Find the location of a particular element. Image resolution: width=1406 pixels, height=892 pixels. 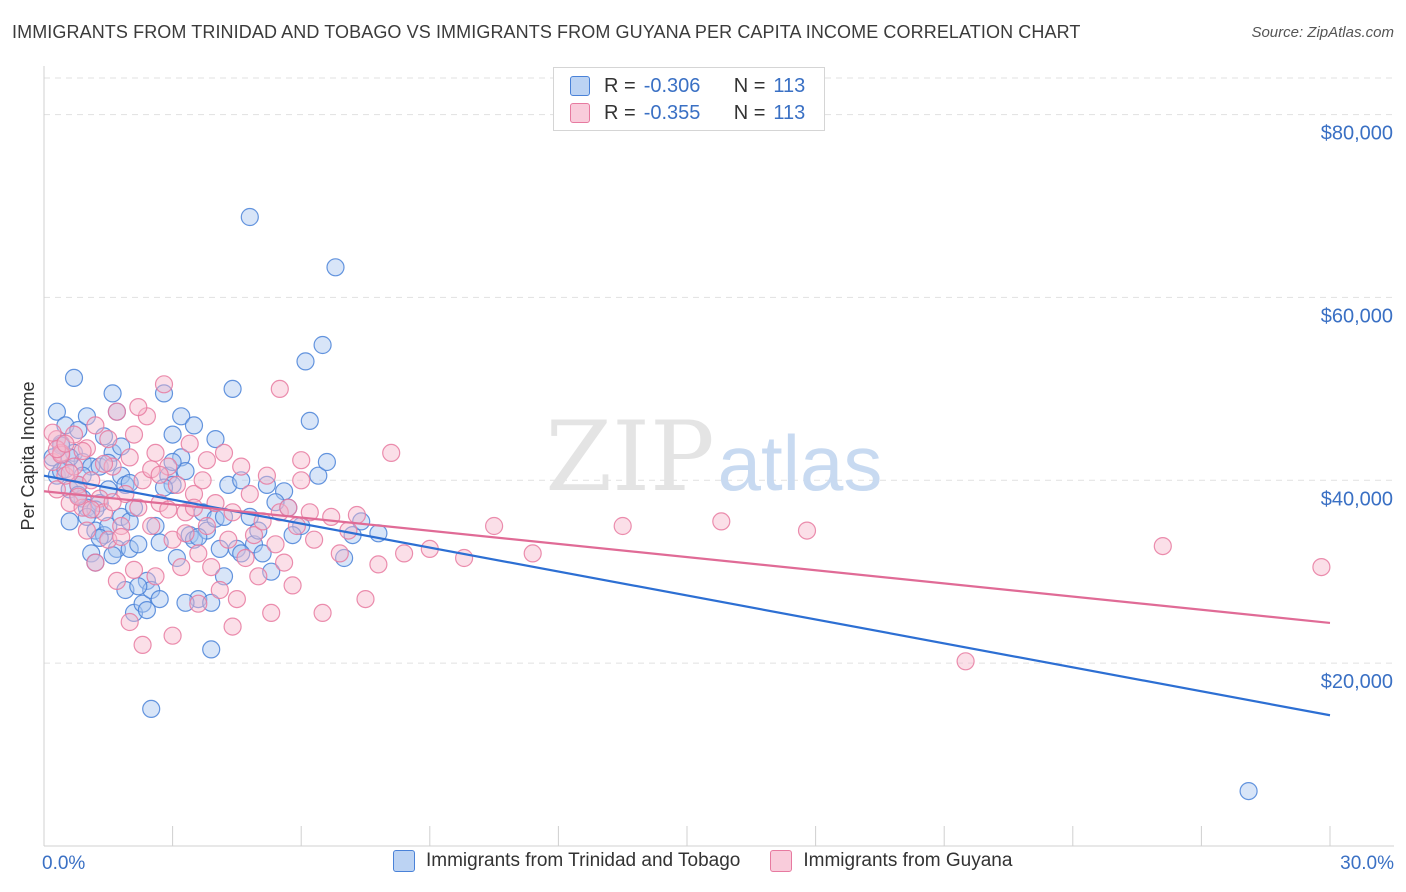

stats-row-blue: R = -0.306 N = 113 is located at coordinates (687, 86).